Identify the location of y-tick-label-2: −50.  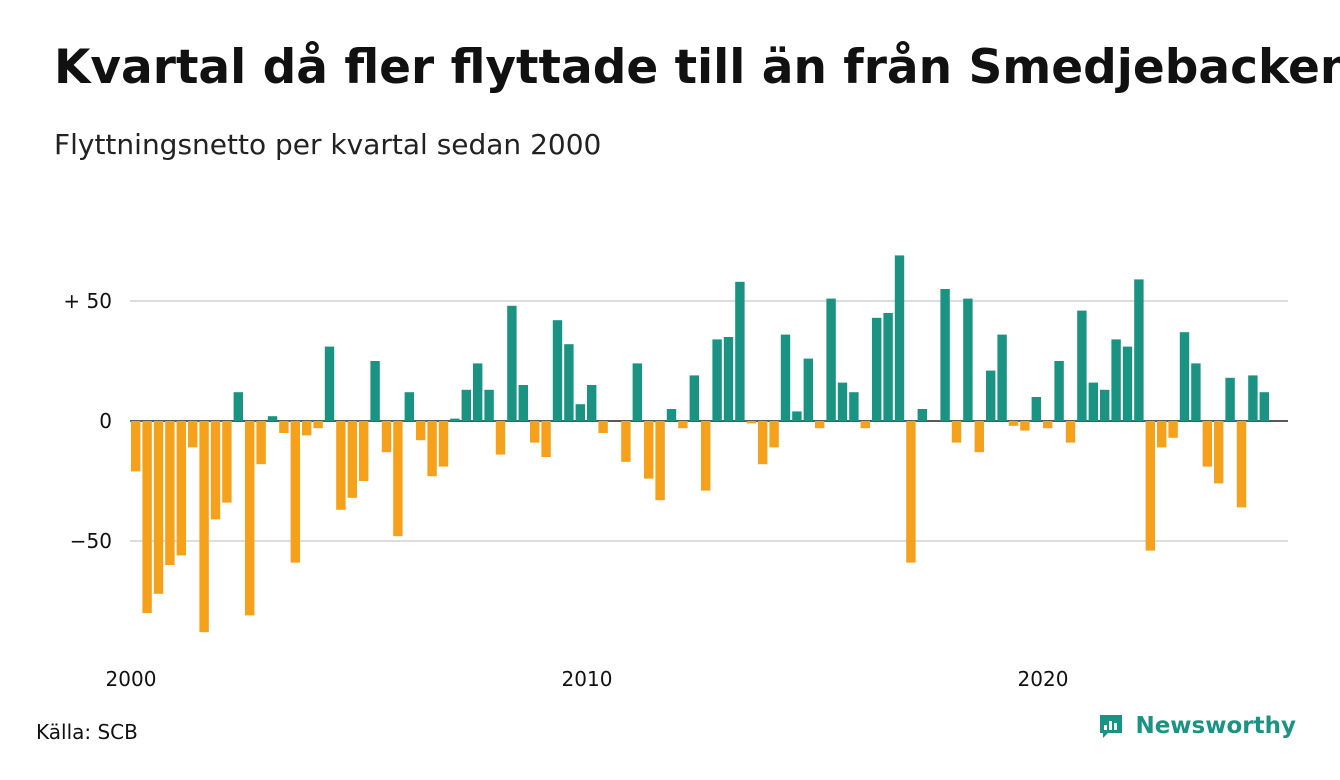
(91, 541).